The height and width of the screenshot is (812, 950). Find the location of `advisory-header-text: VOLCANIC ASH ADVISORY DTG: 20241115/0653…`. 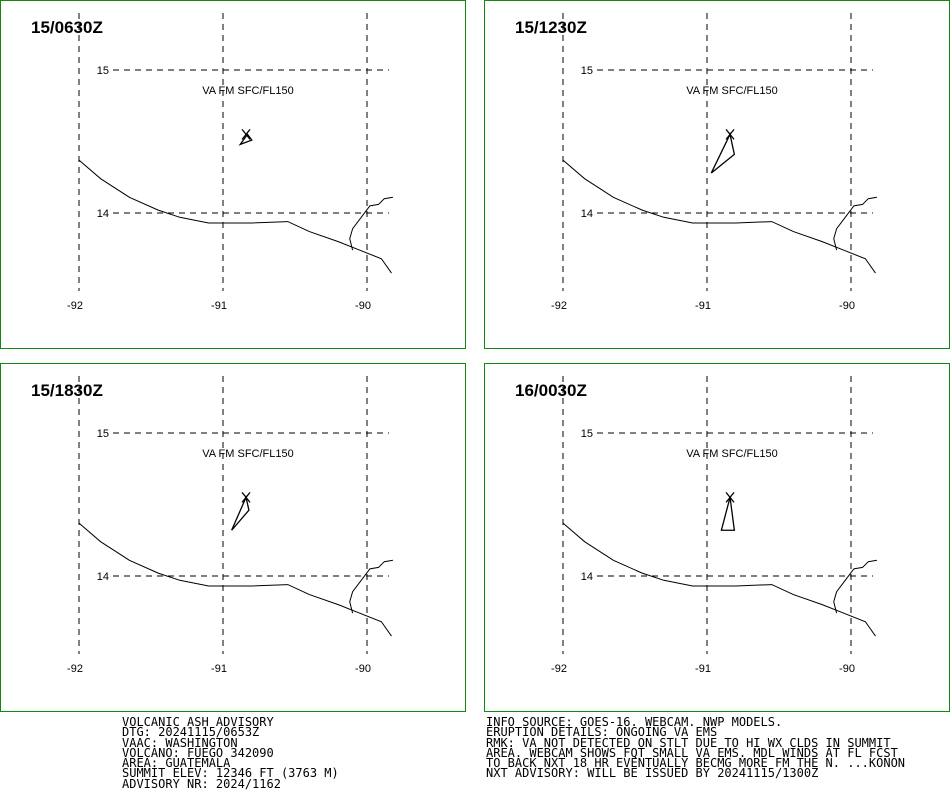

advisory-header-text: VOLCANIC ASH ADVISORY DTG: 20241115/0653… is located at coordinates (230, 753).